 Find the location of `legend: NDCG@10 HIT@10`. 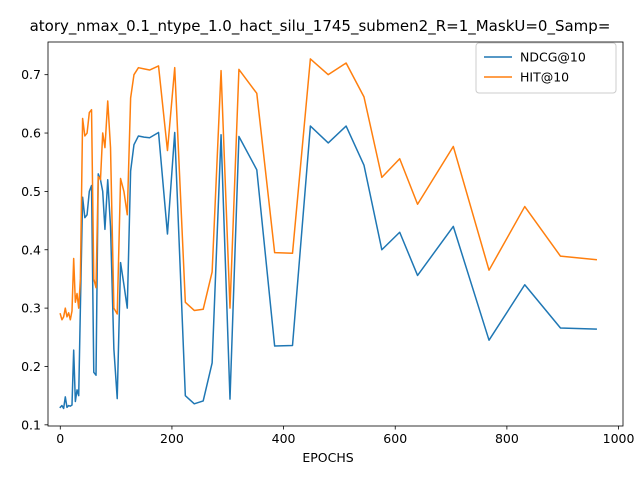

legend: NDCG@10 HIT@10 is located at coordinates (546, 68).